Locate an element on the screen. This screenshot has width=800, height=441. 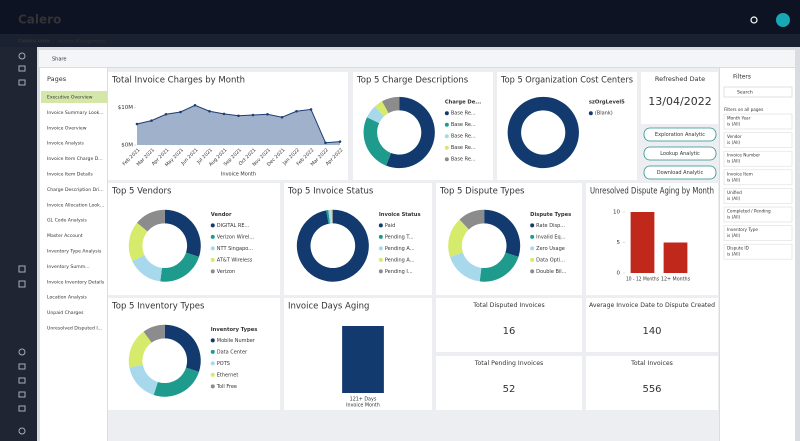
search-box is located at coordinates (758, 92).